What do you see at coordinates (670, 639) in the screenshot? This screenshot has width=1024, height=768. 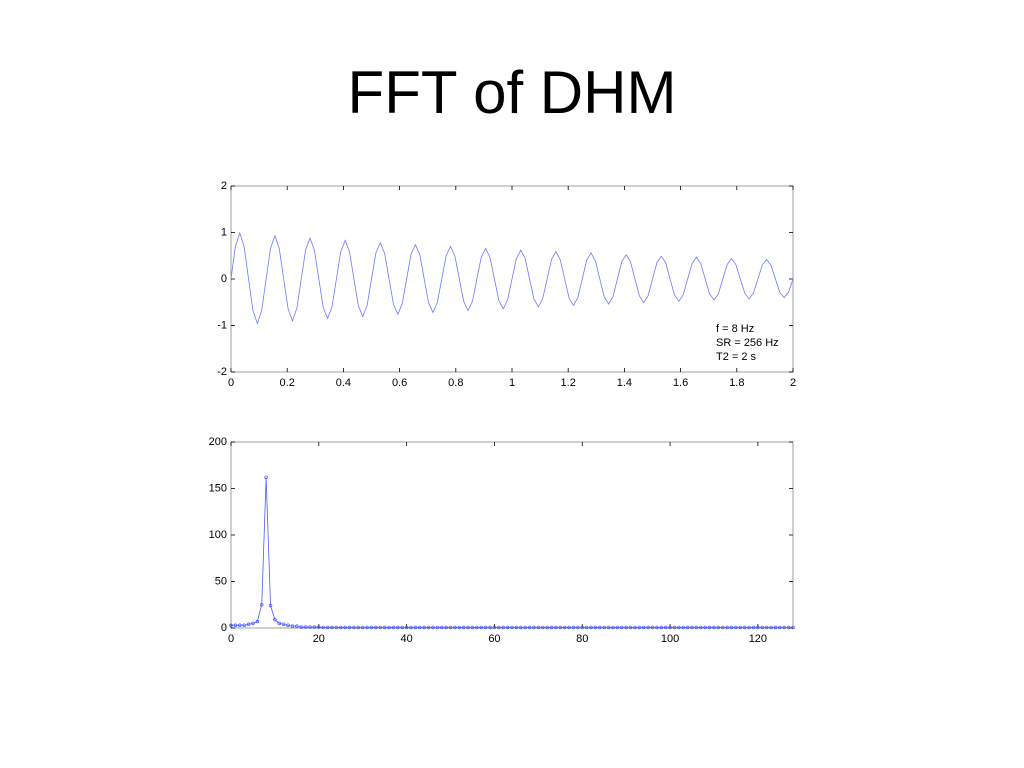 I see `x-tick-label: 100` at bounding box center [670, 639].